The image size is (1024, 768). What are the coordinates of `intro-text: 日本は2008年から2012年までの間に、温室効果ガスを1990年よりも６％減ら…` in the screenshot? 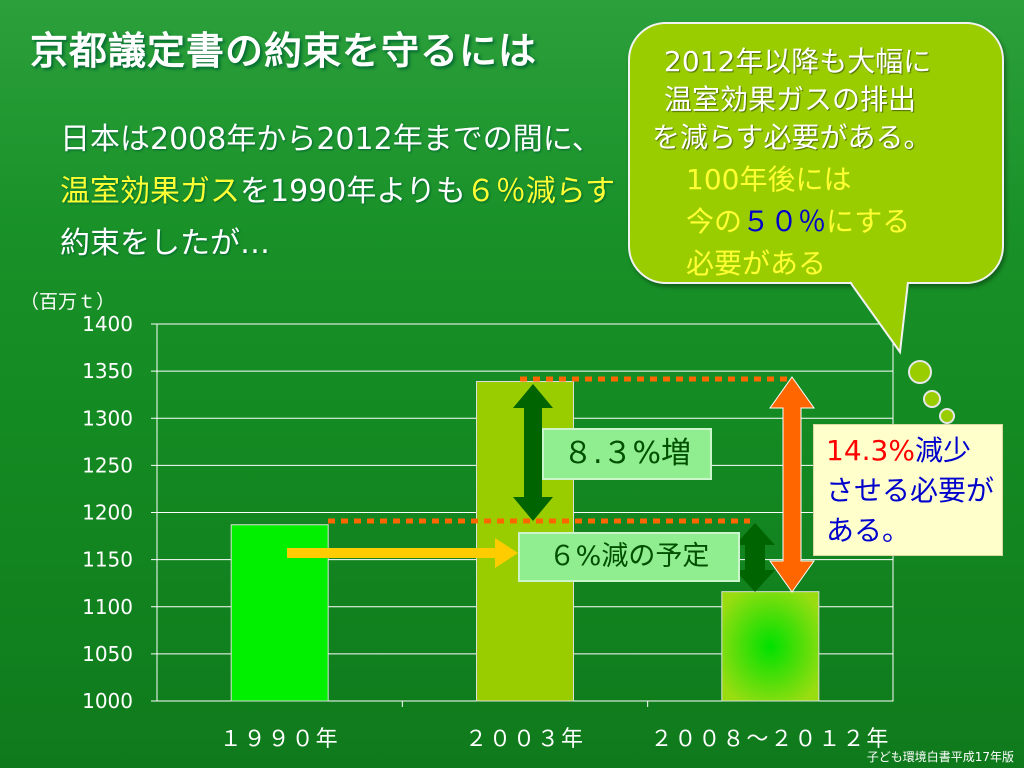 It's located at (340, 192).